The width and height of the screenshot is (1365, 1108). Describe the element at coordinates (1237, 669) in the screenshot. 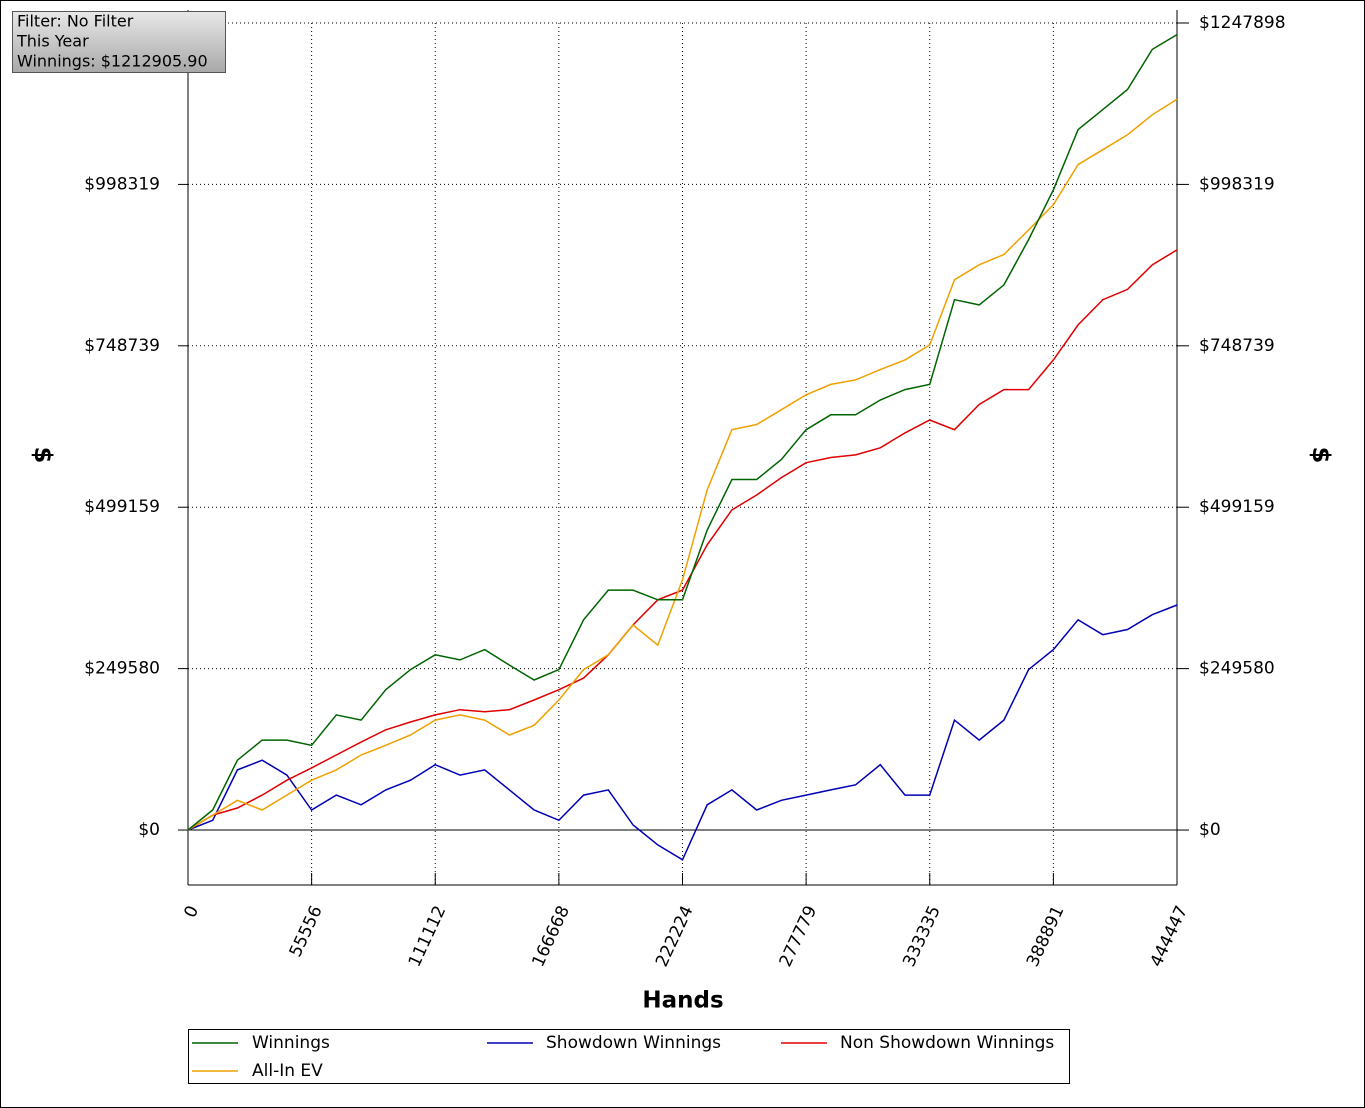

I see `y2-tick-label: $249580` at that location.